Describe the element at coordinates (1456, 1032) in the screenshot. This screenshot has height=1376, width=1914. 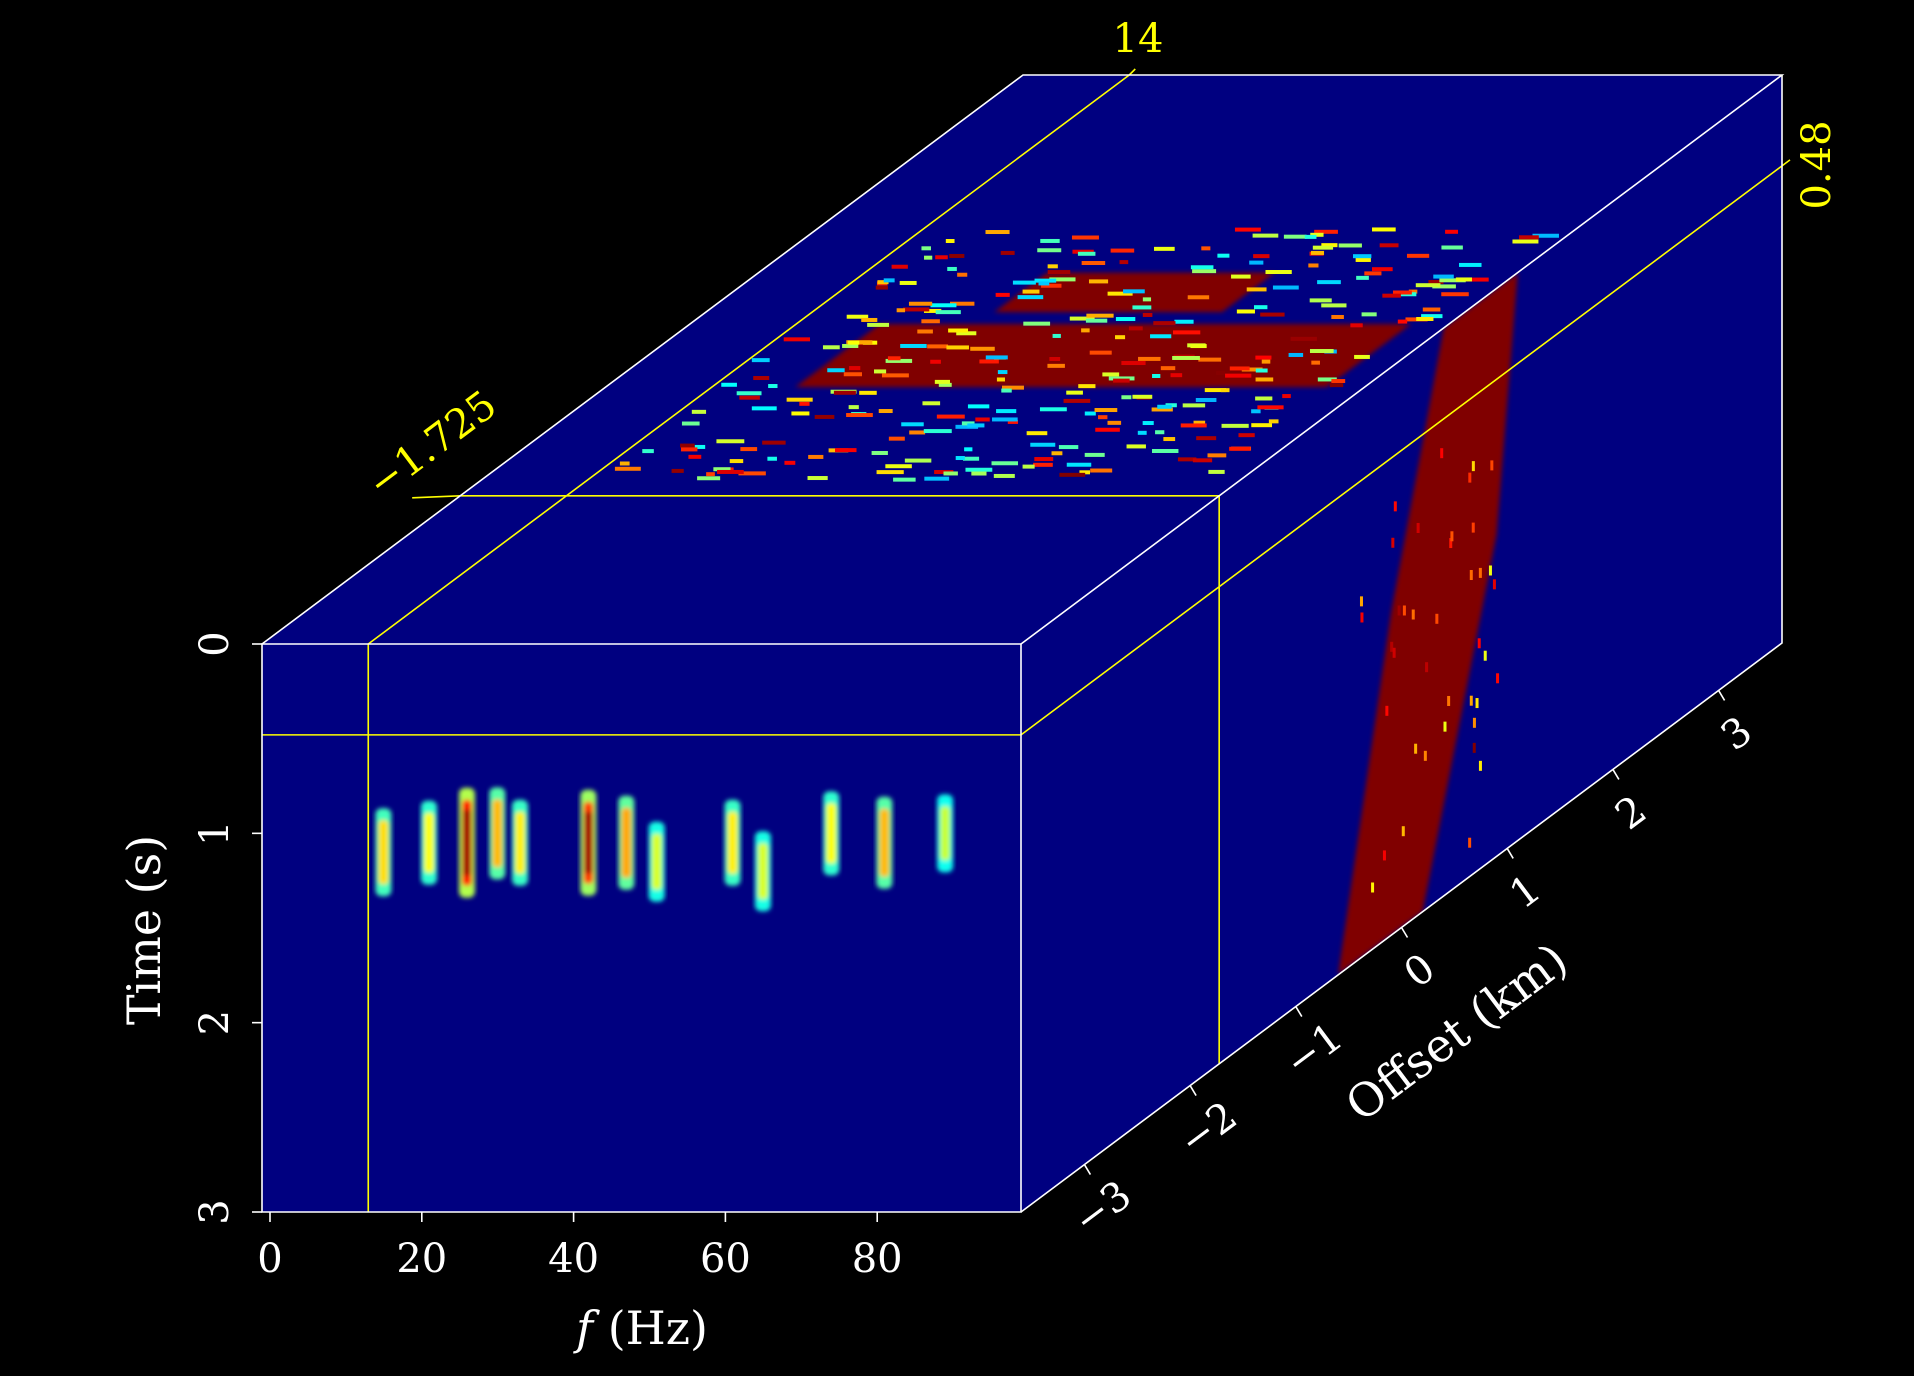
I see `offset-axis-label: Offset (km)` at that location.